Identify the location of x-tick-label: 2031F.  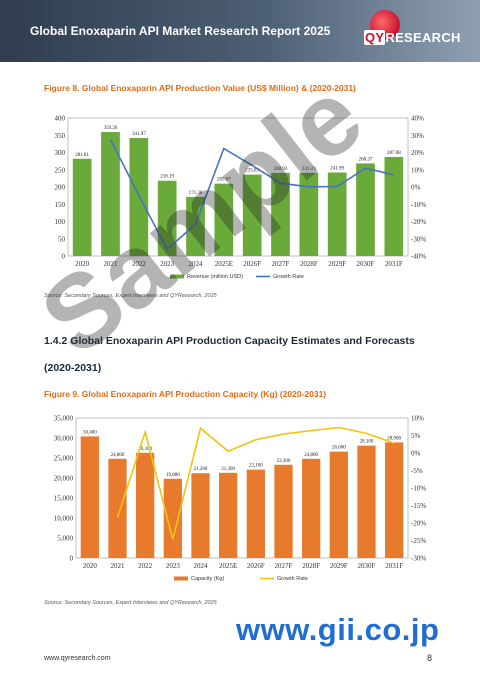
(394, 566).